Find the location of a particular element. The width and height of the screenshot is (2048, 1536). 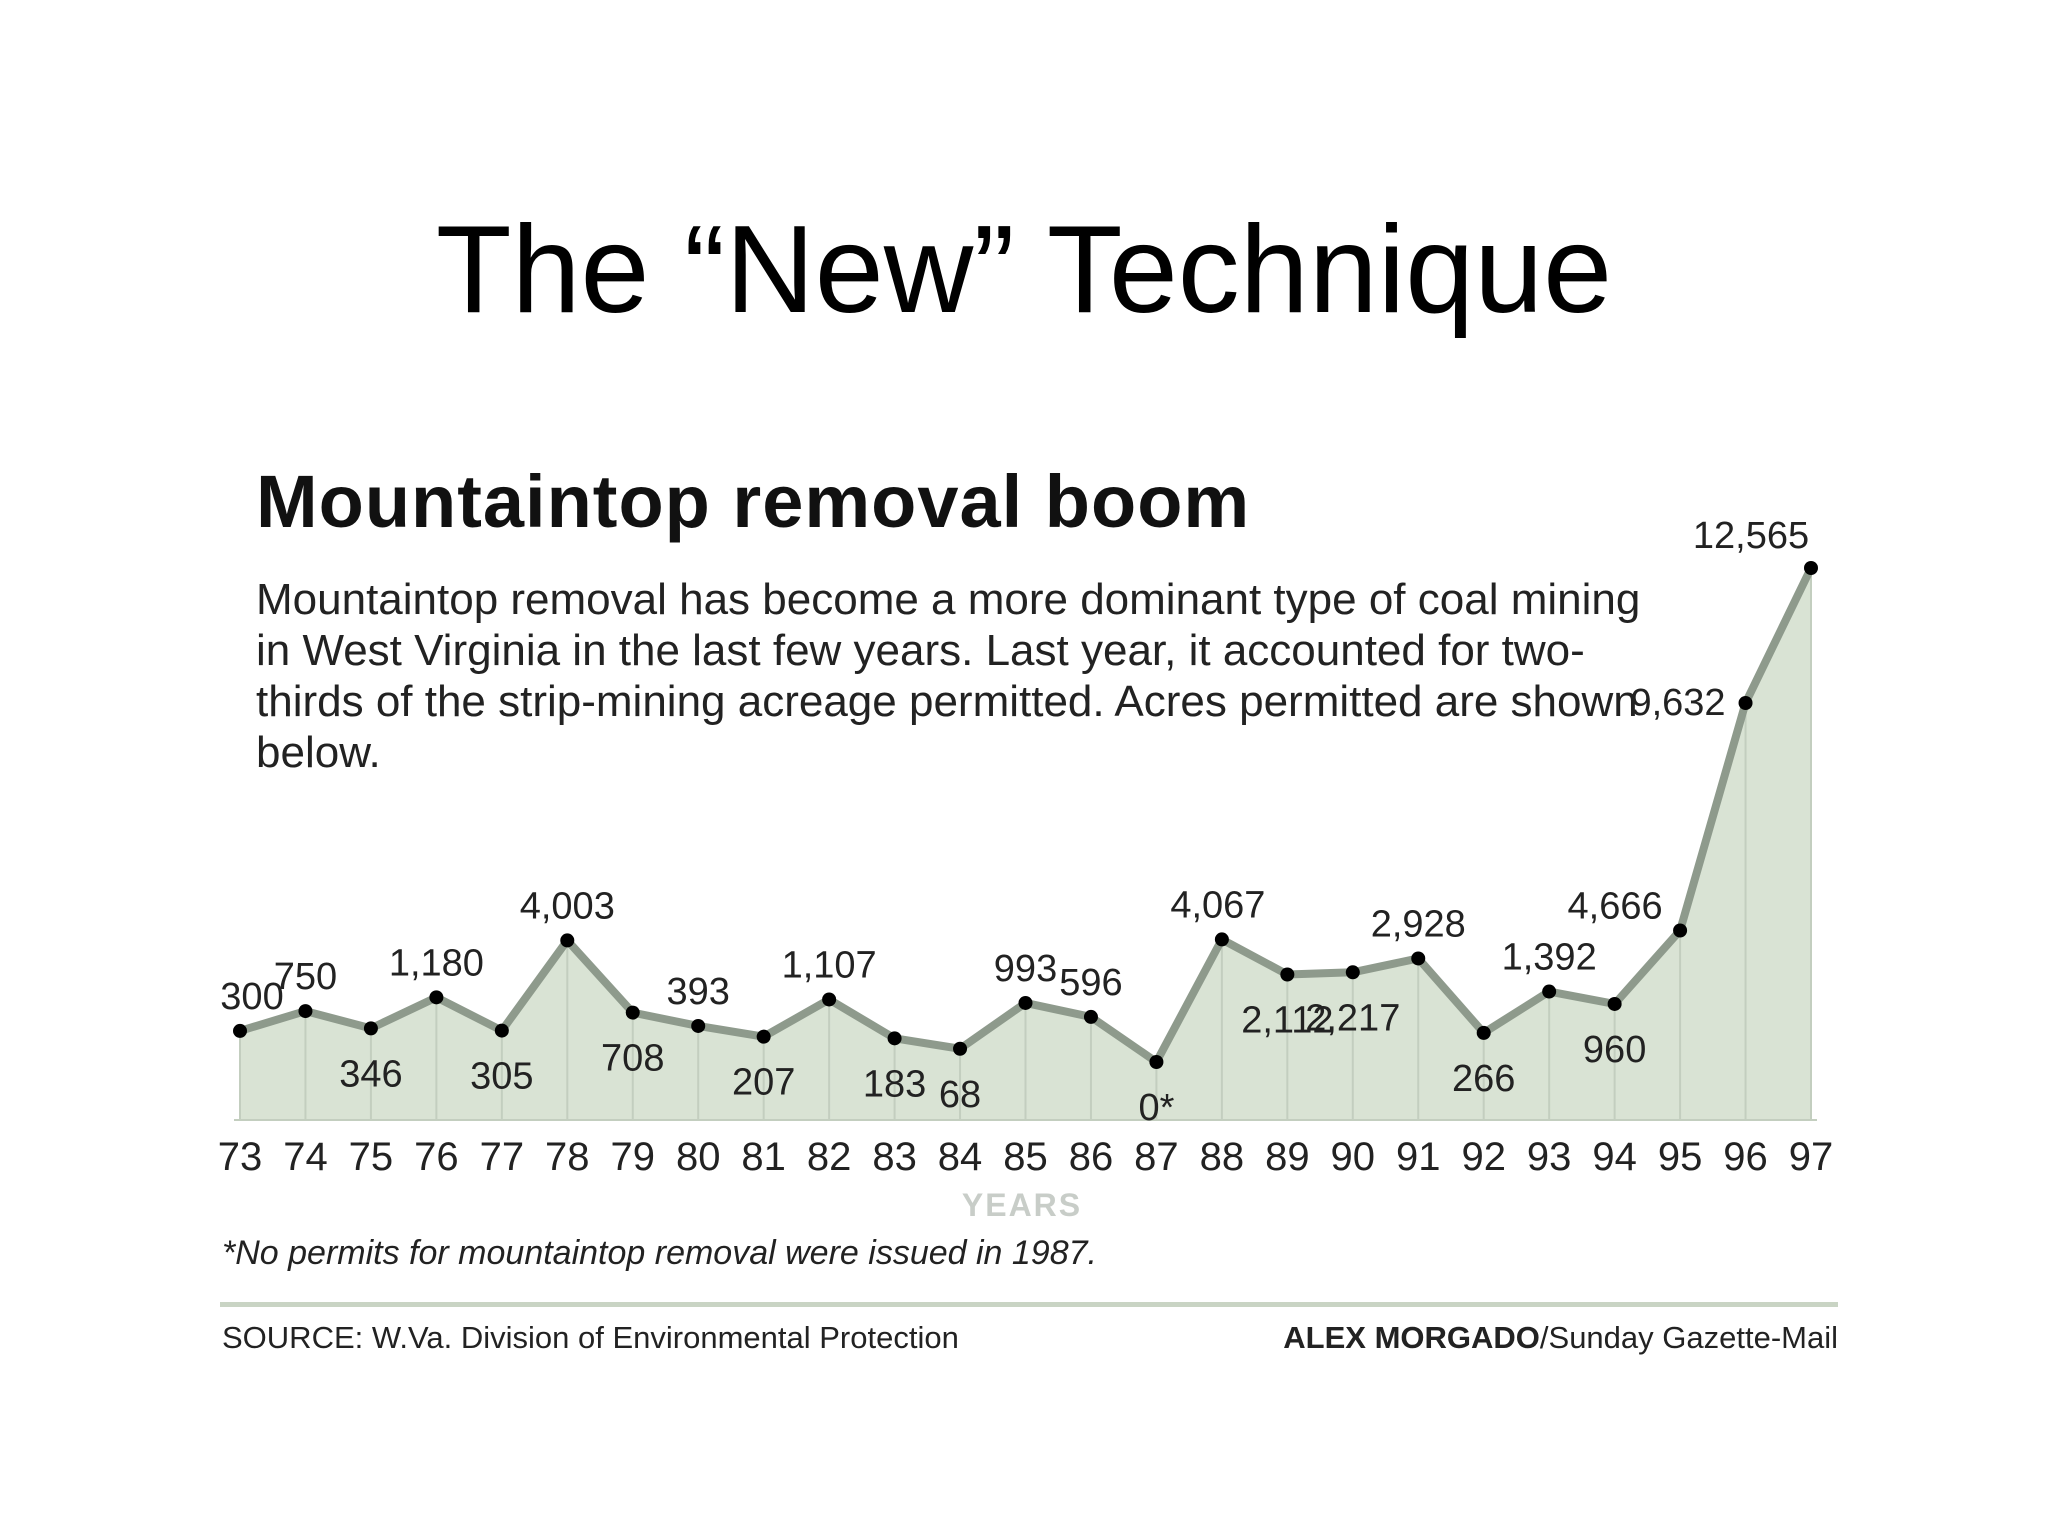

x-tick-78: 78 is located at coordinates (567, 1157).